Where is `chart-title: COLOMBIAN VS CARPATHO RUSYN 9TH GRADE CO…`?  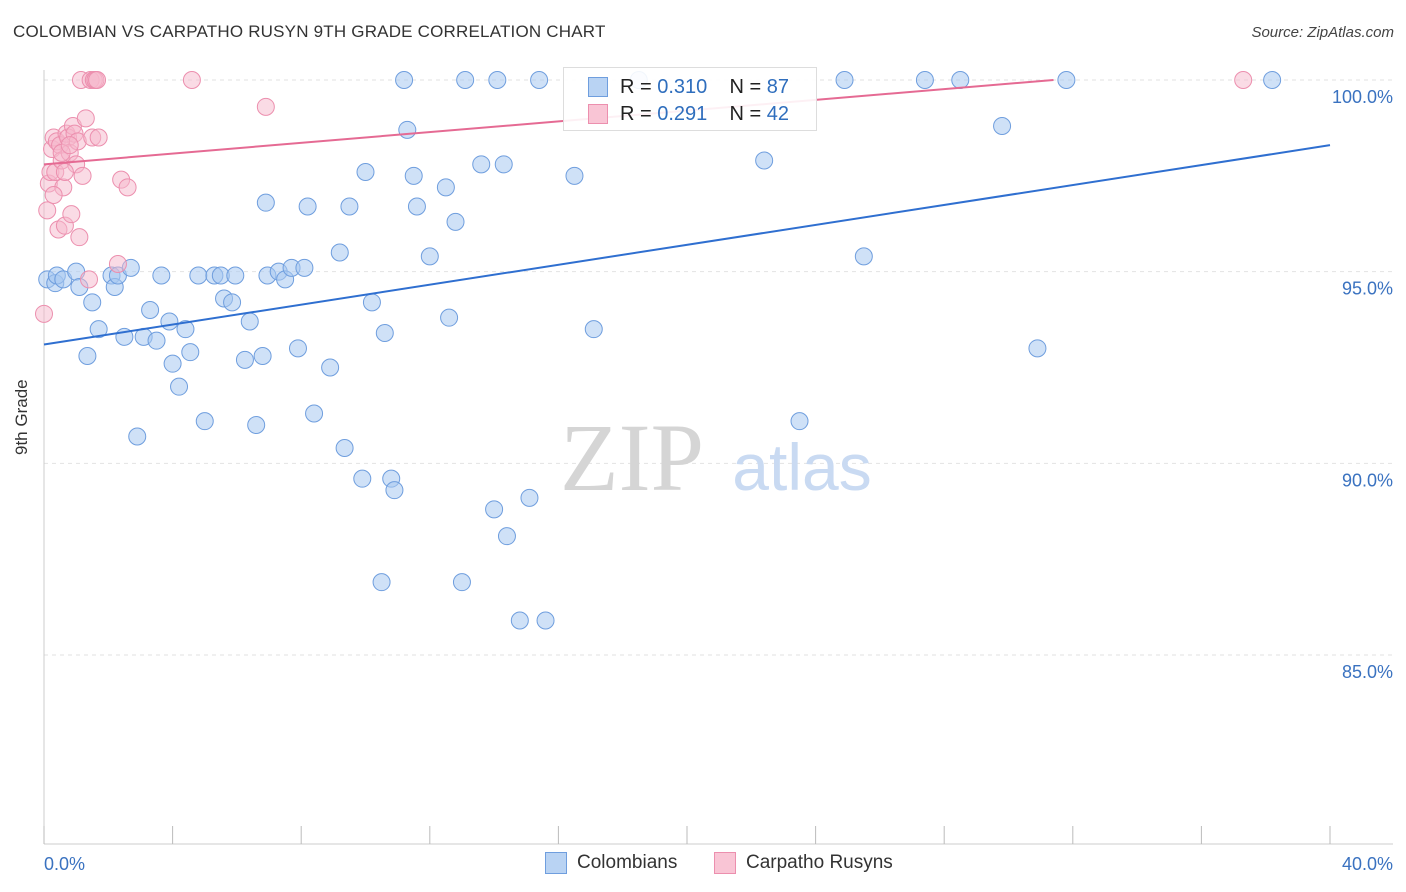
chart-title: COLOMBIAN VS CARPATHO RUSYN 9TH GRADE CO… is located at coordinates (309, 31).